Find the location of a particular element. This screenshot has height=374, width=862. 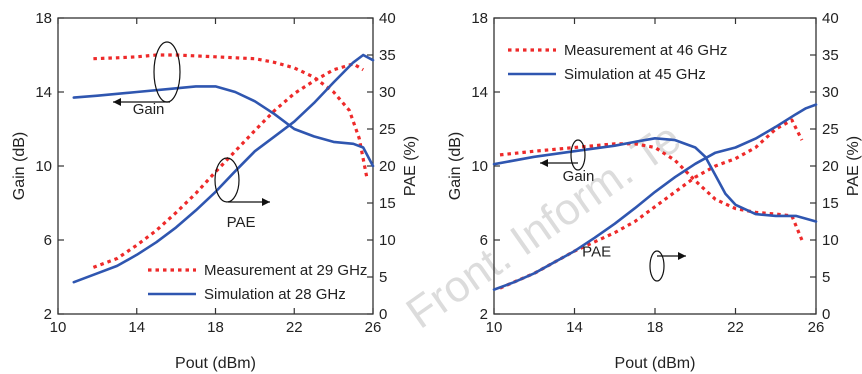

legend-label: Measurement at 29 GHz is located at coordinates (285, 270).